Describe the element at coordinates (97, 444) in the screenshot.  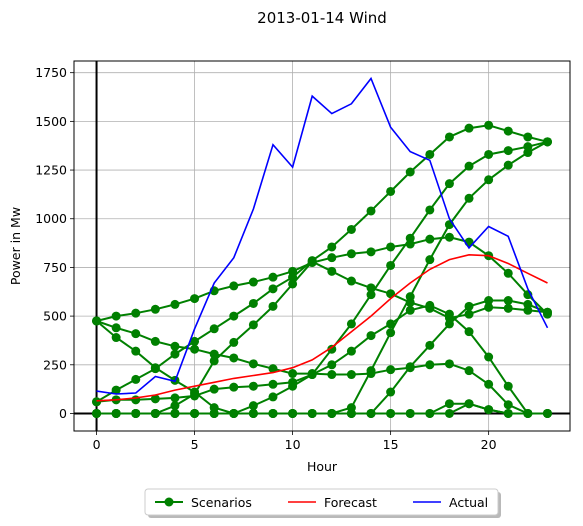
I see `x-tick-label: 0` at that location.